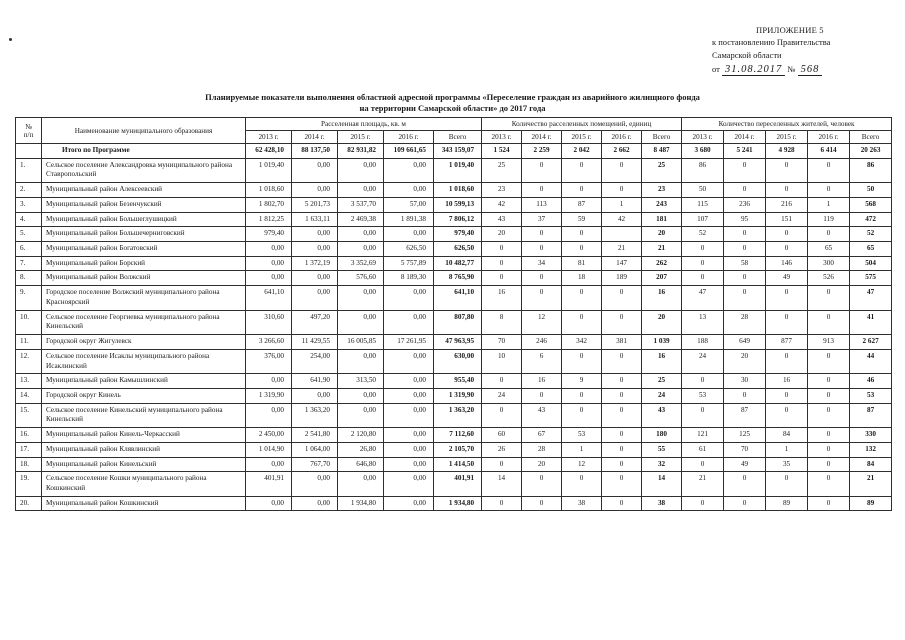 This screenshot has width=905, height=640. What do you see at coordinates (662, 263) in the screenshot?
I see `value-cell: 262` at bounding box center [662, 263].